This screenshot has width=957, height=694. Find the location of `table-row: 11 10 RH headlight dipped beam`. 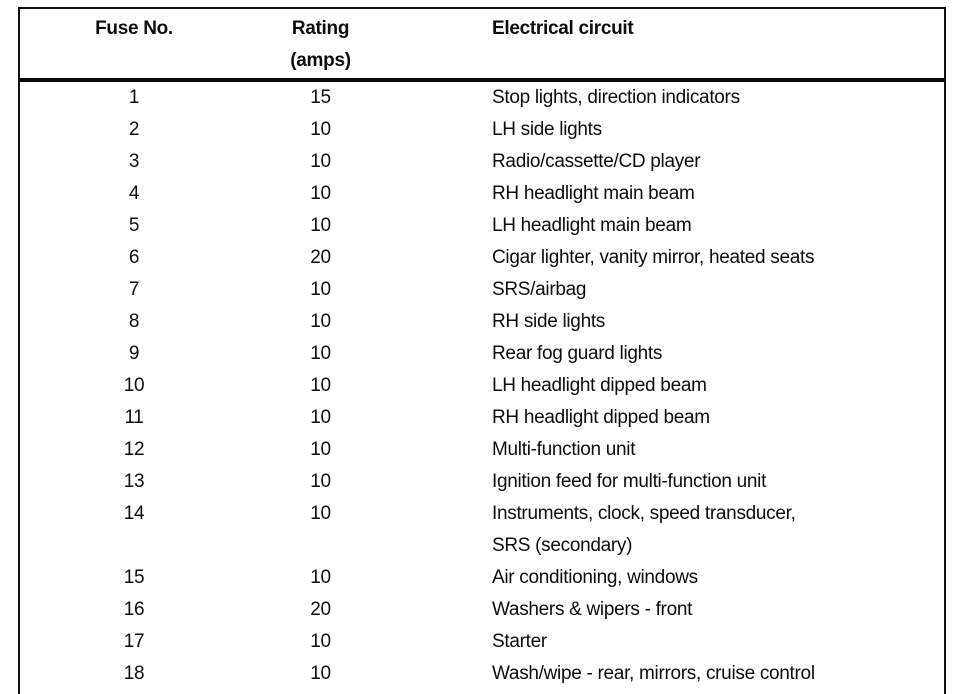

table-row: 11 10 RH headlight dipped beam is located at coordinates (482, 418).